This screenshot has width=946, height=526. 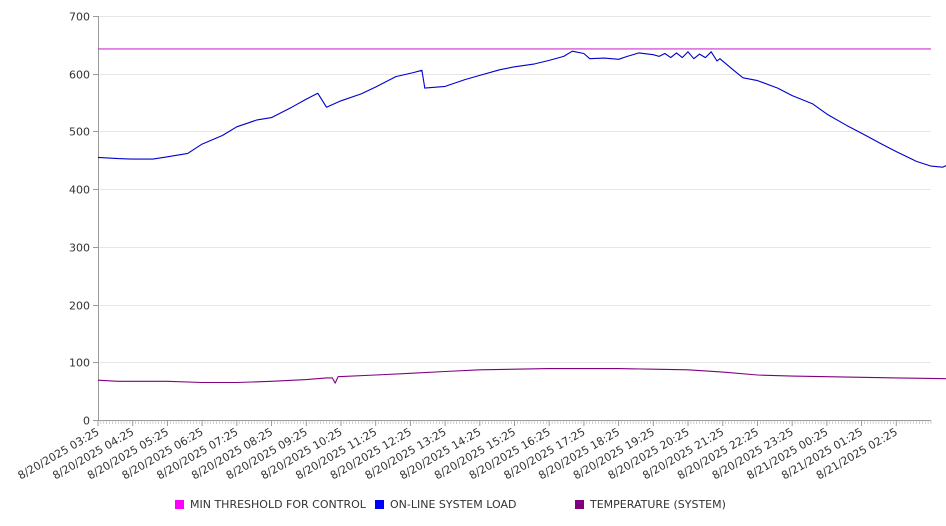 What do you see at coordinates (79, 306) in the screenshot?
I see `y-tick-label: 200` at bounding box center [79, 306].